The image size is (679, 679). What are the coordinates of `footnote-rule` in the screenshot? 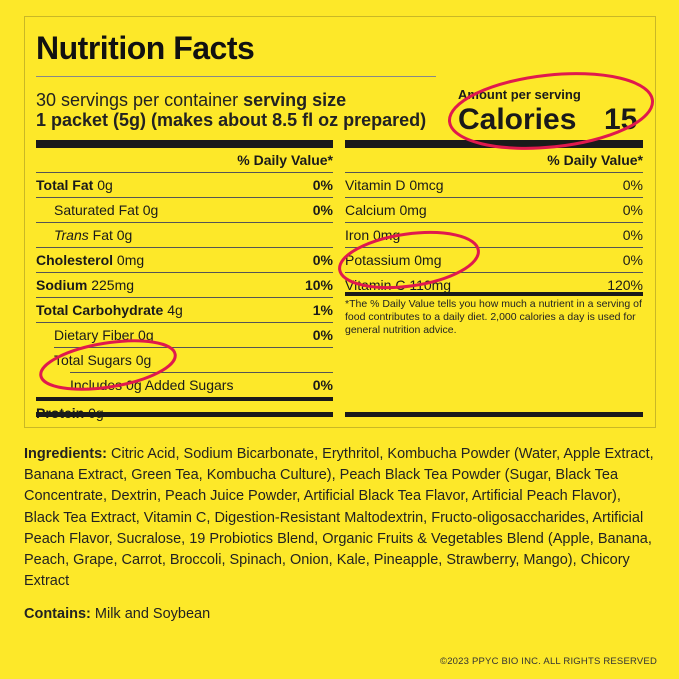 It's located at (494, 294).